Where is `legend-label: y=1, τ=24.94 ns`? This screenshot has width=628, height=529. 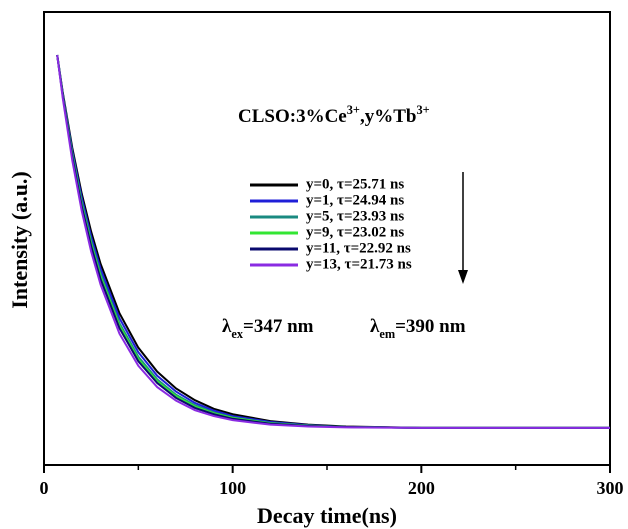
legend-label: y=1, τ=24.94 ns is located at coordinates (355, 200).